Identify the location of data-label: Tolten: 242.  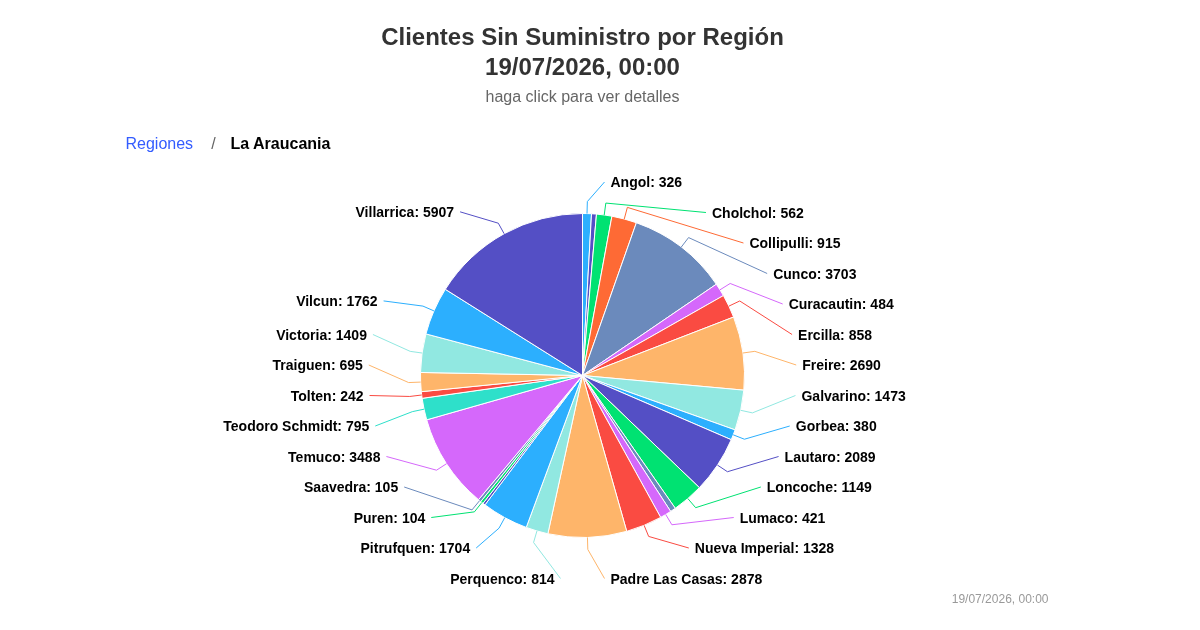
(327, 395).